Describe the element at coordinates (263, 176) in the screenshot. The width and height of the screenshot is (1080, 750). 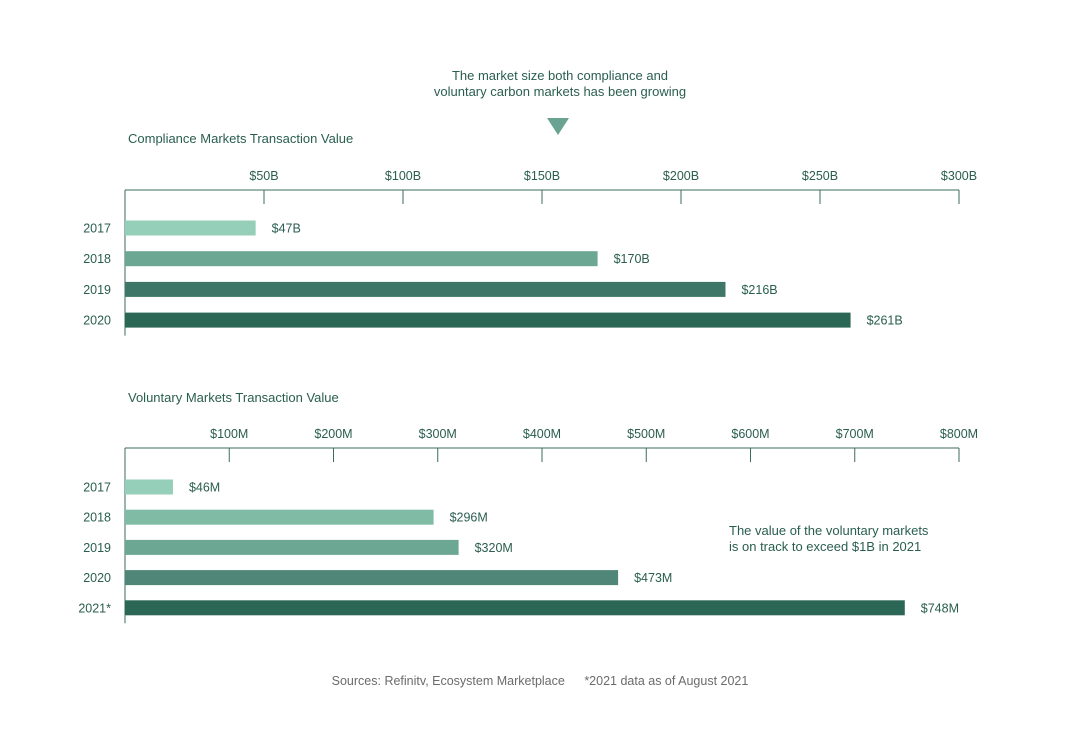
I see `compliance-tick-label: $50B` at that location.